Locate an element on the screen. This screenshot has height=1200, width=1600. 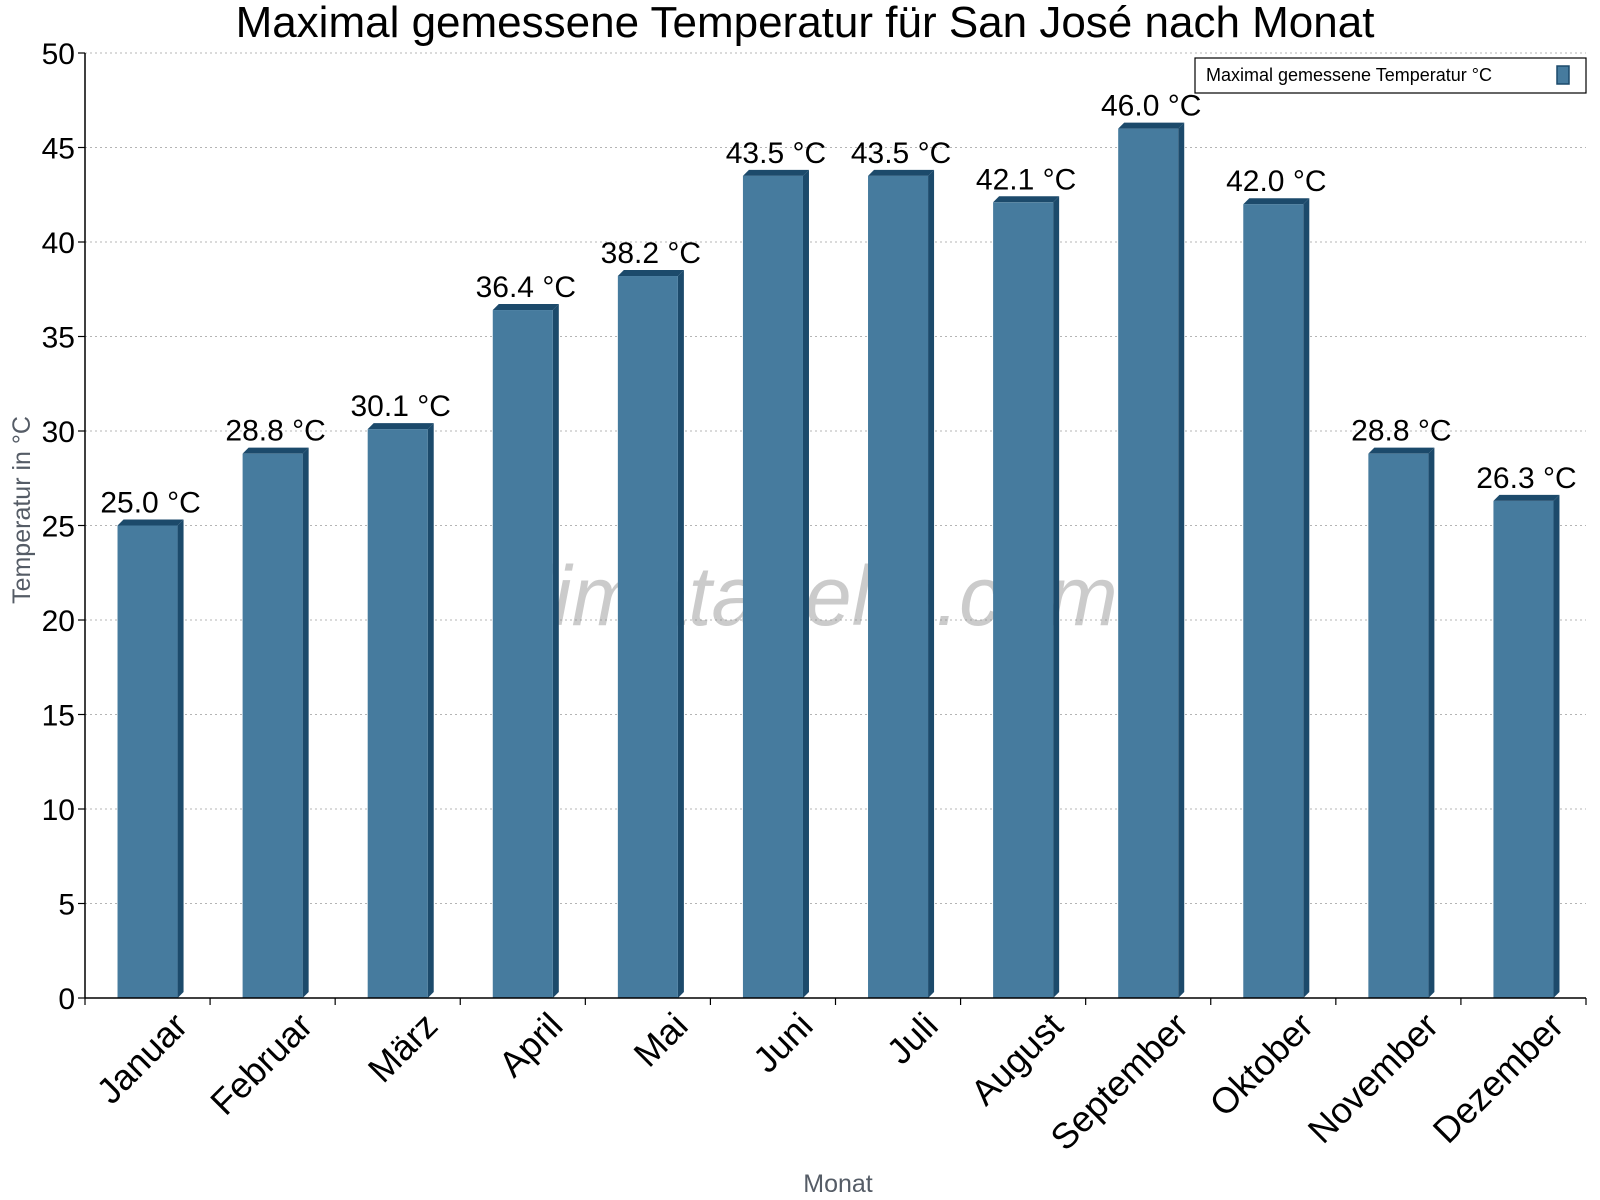
y-tick-label: 45 is located at coordinates (58, 149).